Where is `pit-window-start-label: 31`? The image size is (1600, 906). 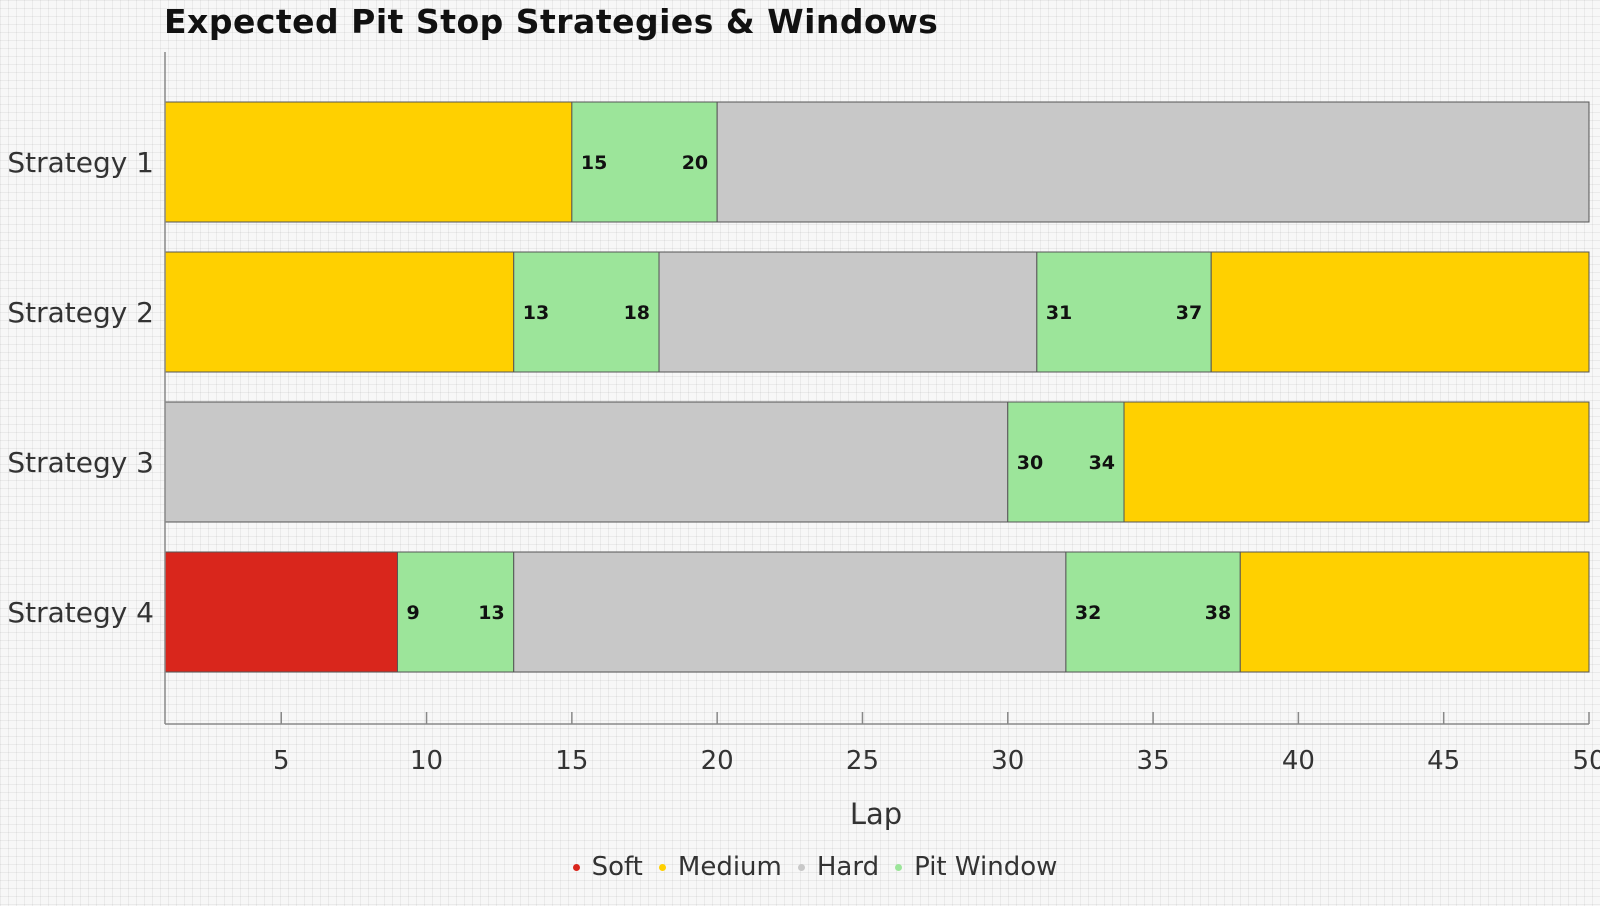 pit-window-start-label: 31 is located at coordinates (1059, 313).